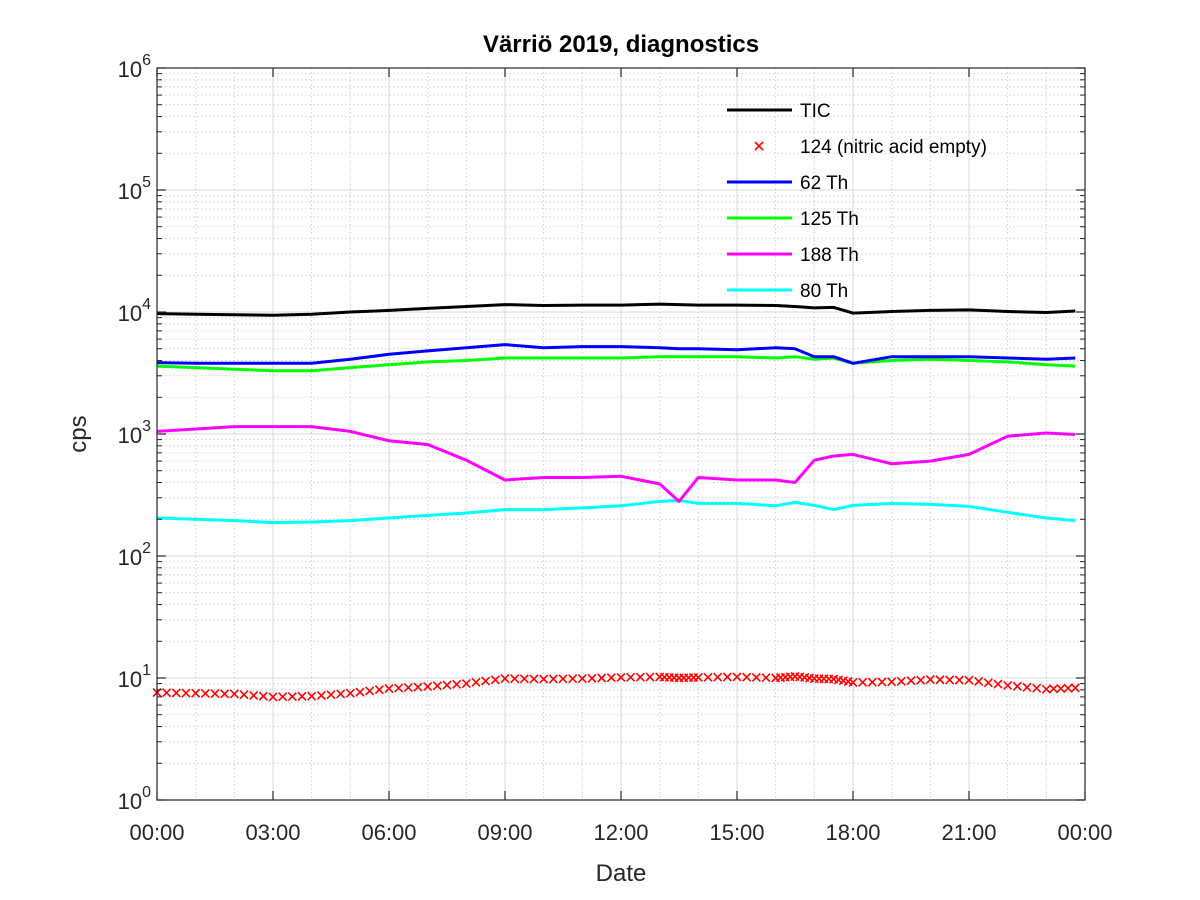 Image resolution: width=1200 pixels, height=900 pixels. Describe the element at coordinates (134, 67) in the screenshot. I see `y-tick-label: 10⁶` at that location.